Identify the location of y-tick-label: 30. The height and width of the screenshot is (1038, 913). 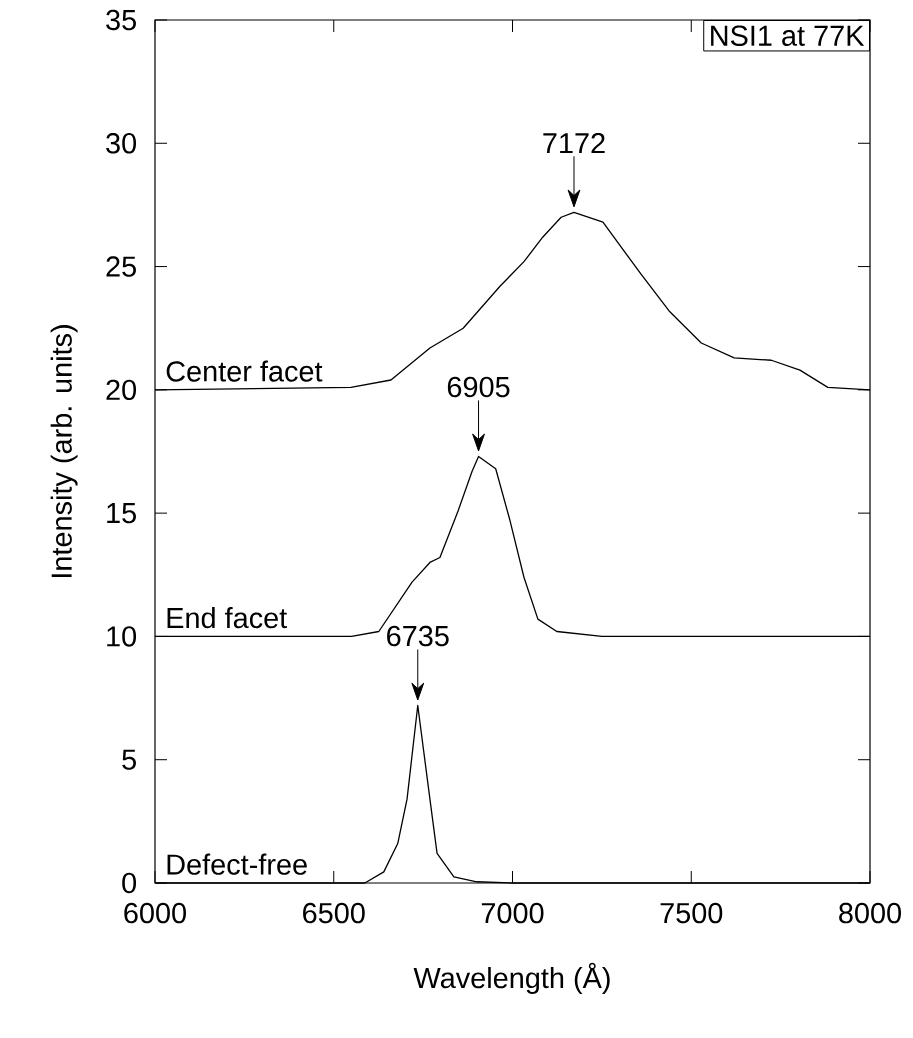
(121, 143).